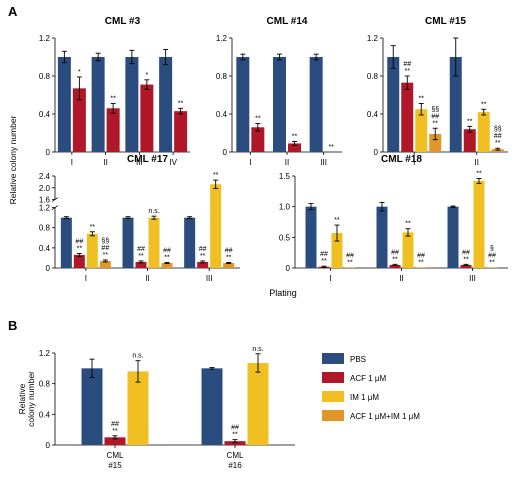 This screenshot has height=479, width=520. Describe the element at coordinates (22, 398) in the screenshot. I see `y-axis-label: Relative` at that location.